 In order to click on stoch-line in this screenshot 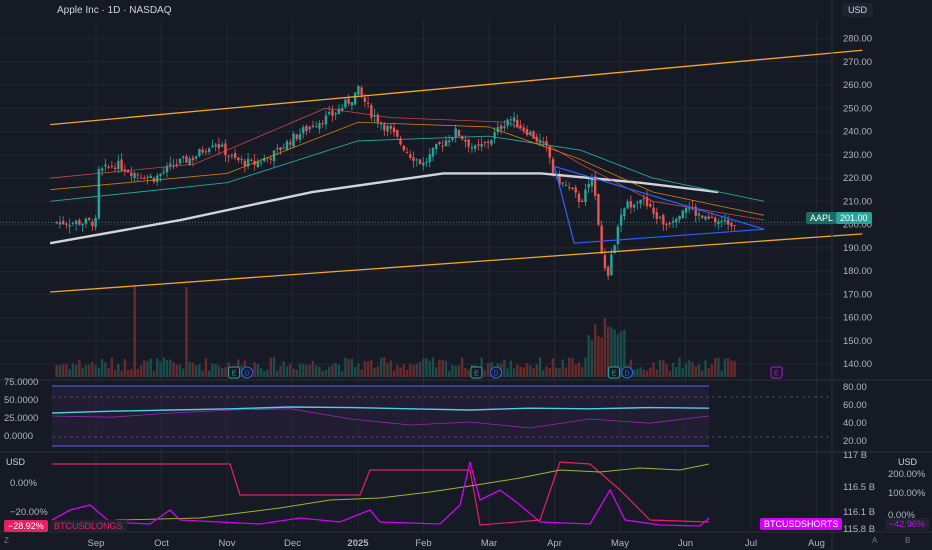, I will do `click(380, 418)`.